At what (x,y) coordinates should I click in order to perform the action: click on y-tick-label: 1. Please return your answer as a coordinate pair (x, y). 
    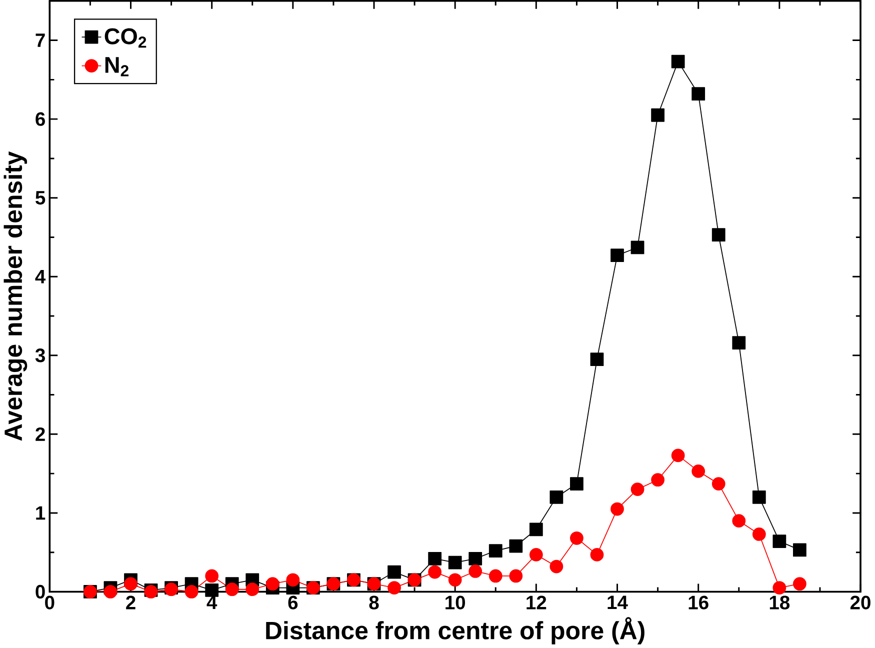
    Looking at the image, I should click on (41, 513).